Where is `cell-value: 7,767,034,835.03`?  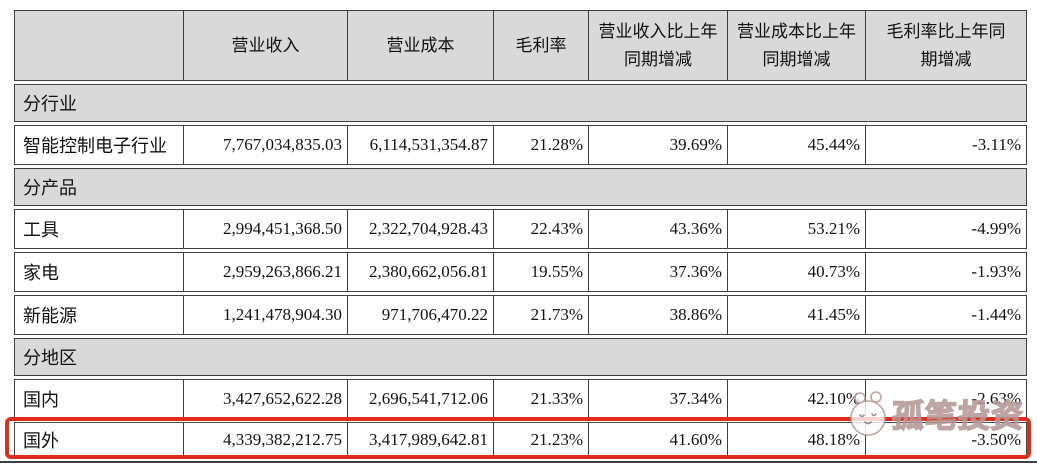
cell-value: 7,767,034,835.03 is located at coordinates (266, 145).